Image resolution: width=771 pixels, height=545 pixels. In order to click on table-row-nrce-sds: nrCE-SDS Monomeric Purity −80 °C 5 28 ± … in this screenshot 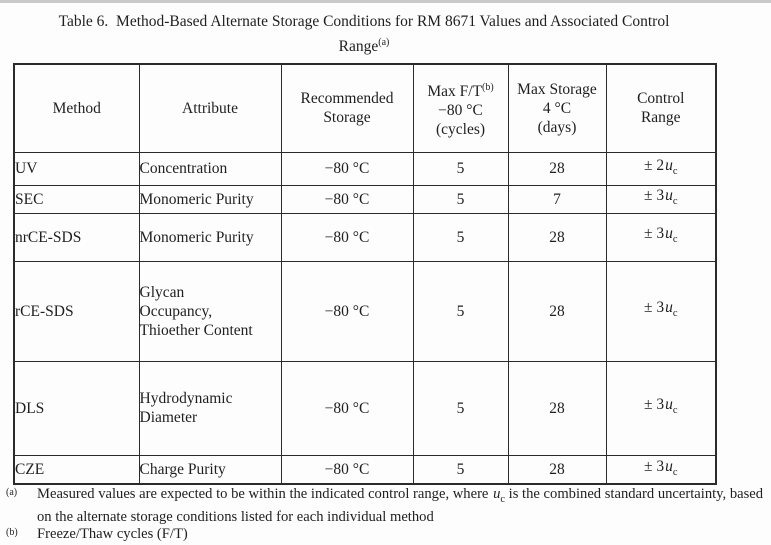, I will do `click(365, 237)`.